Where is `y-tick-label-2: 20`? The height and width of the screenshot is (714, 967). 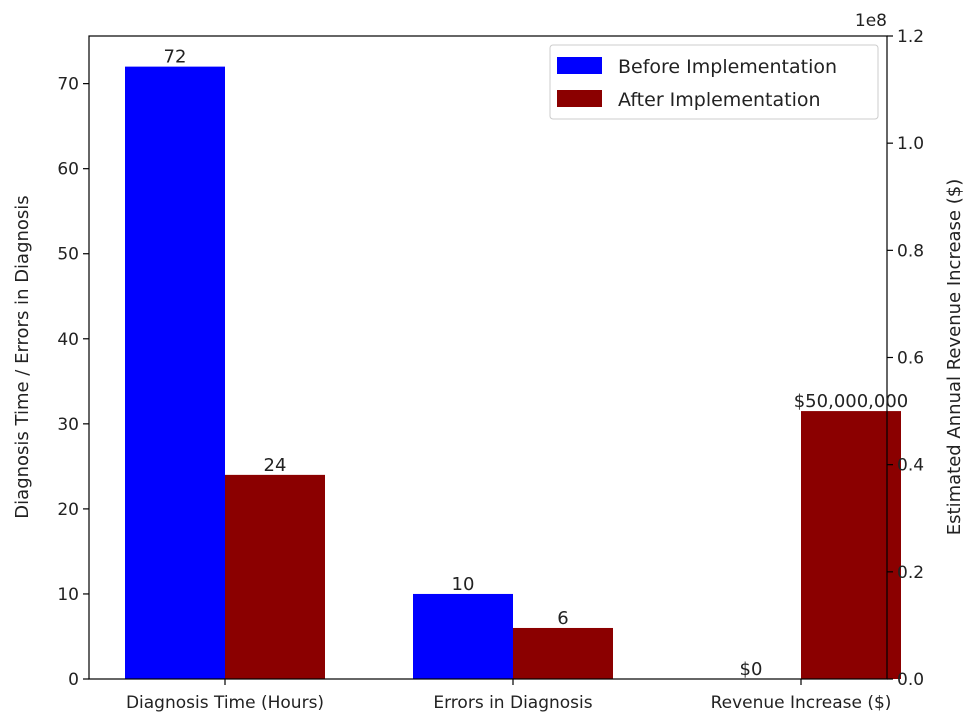 y-tick-label-2: 20 is located at coordinates (68, 510).